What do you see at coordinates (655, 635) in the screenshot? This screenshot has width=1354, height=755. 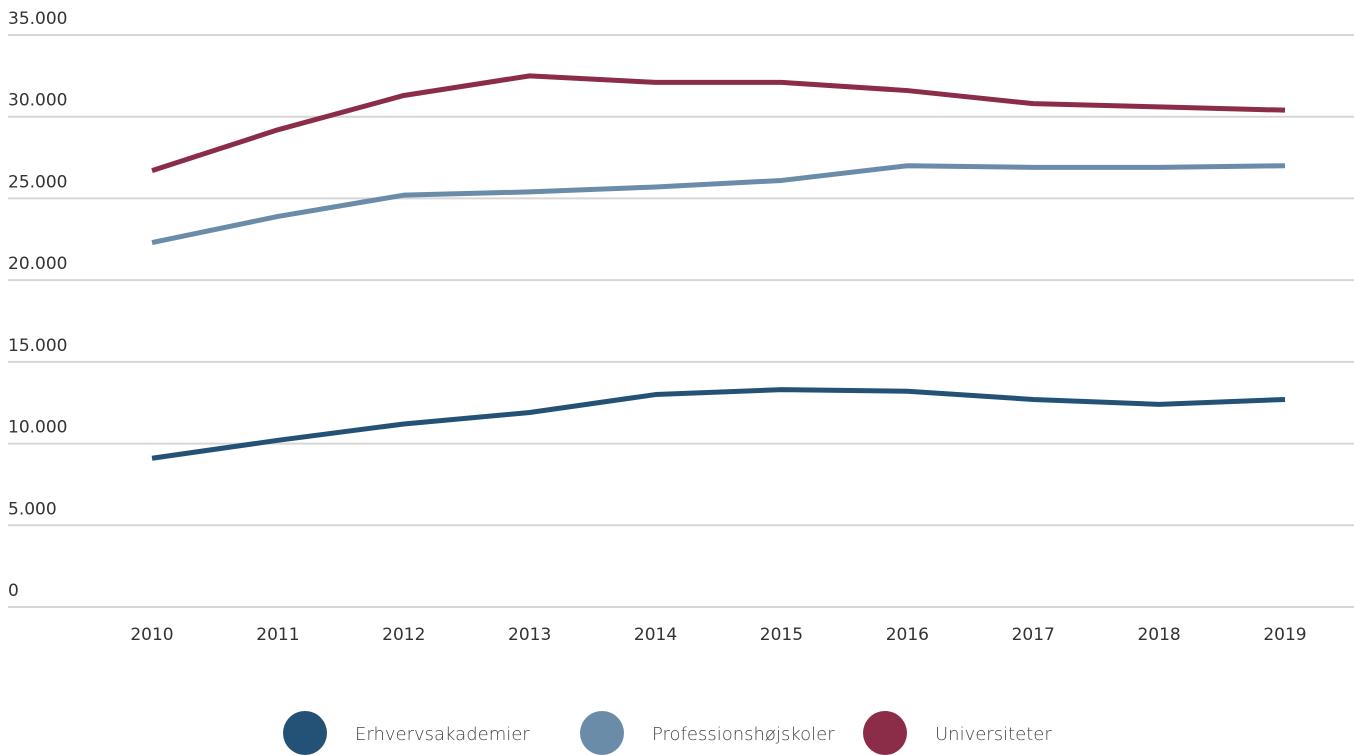 I see `x-tick-label: 2014` at bounding box center [655, 635].